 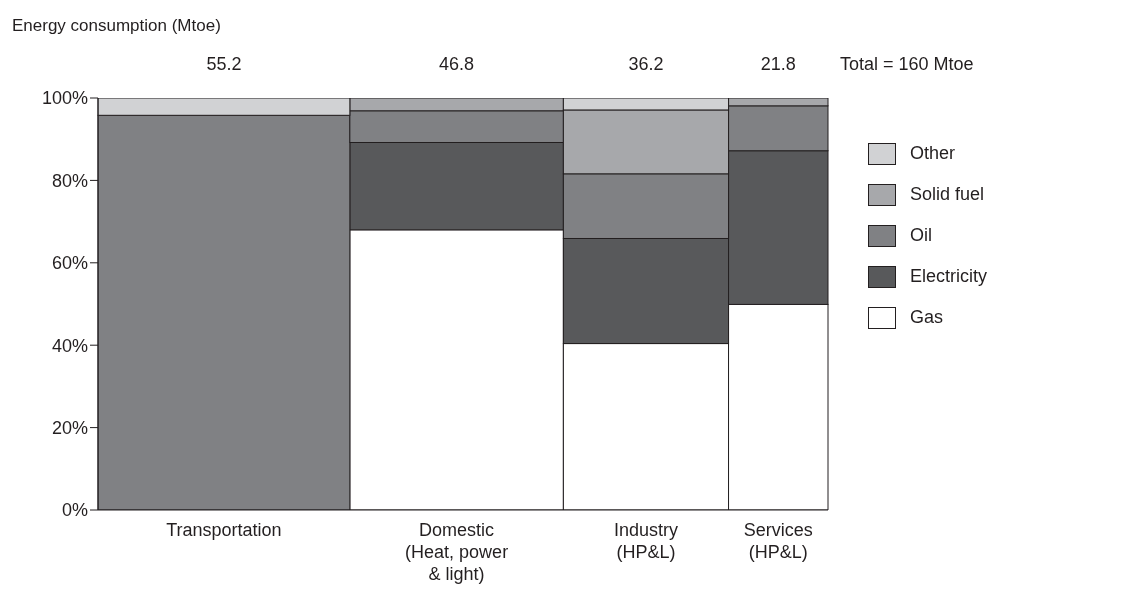 What do you see at coordinates (69, 345) in the screenshot?
I see `y-tick-label: 40%` at bounding box center [69, 345].